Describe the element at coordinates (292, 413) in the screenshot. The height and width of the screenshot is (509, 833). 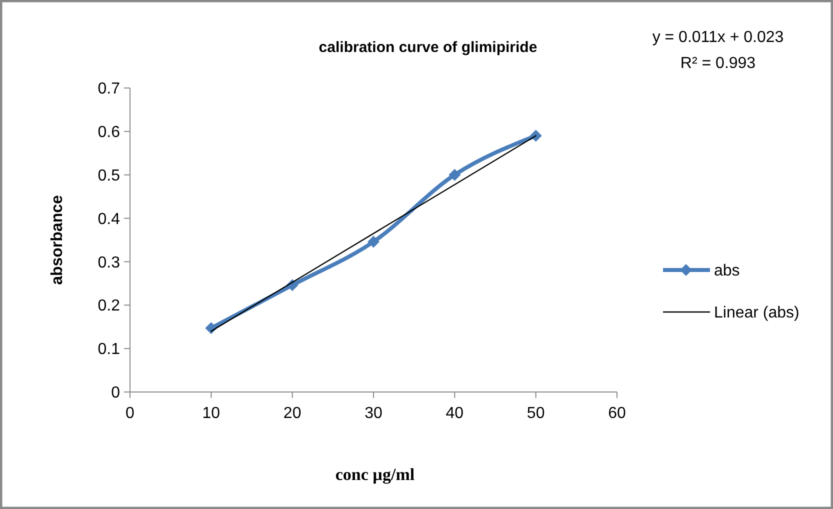
I see `x-tick-label: 20` at that location.